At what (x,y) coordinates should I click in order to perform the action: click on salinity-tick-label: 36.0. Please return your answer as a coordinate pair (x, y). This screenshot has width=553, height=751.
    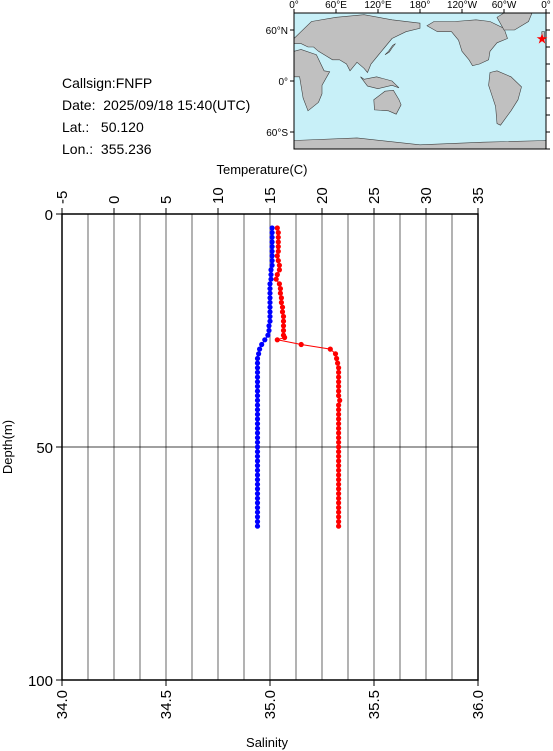
    Looking at the image, I should click on (478, 704).